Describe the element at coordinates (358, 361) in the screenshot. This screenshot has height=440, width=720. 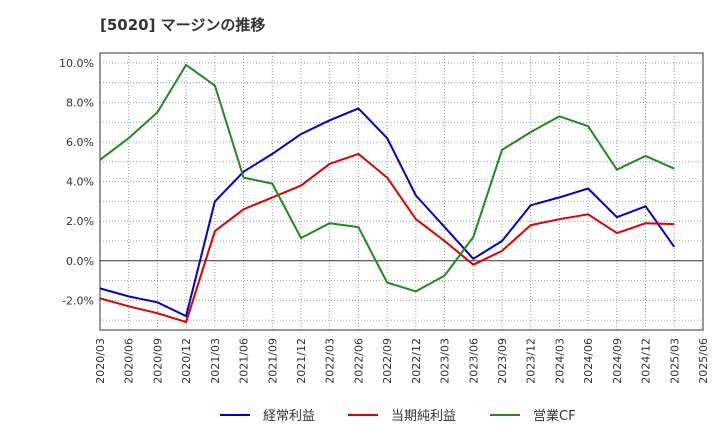
I see `x-tick-label: 2022/06` at that location.